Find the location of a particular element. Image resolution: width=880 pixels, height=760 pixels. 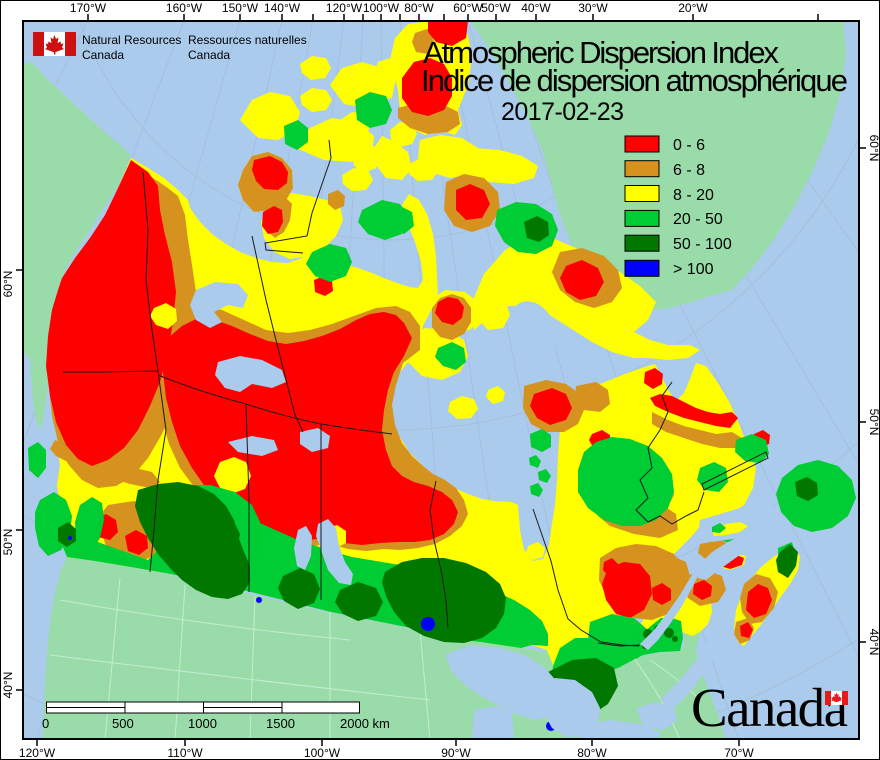

svg-text: 1500 is located at coordinates (280, 723).